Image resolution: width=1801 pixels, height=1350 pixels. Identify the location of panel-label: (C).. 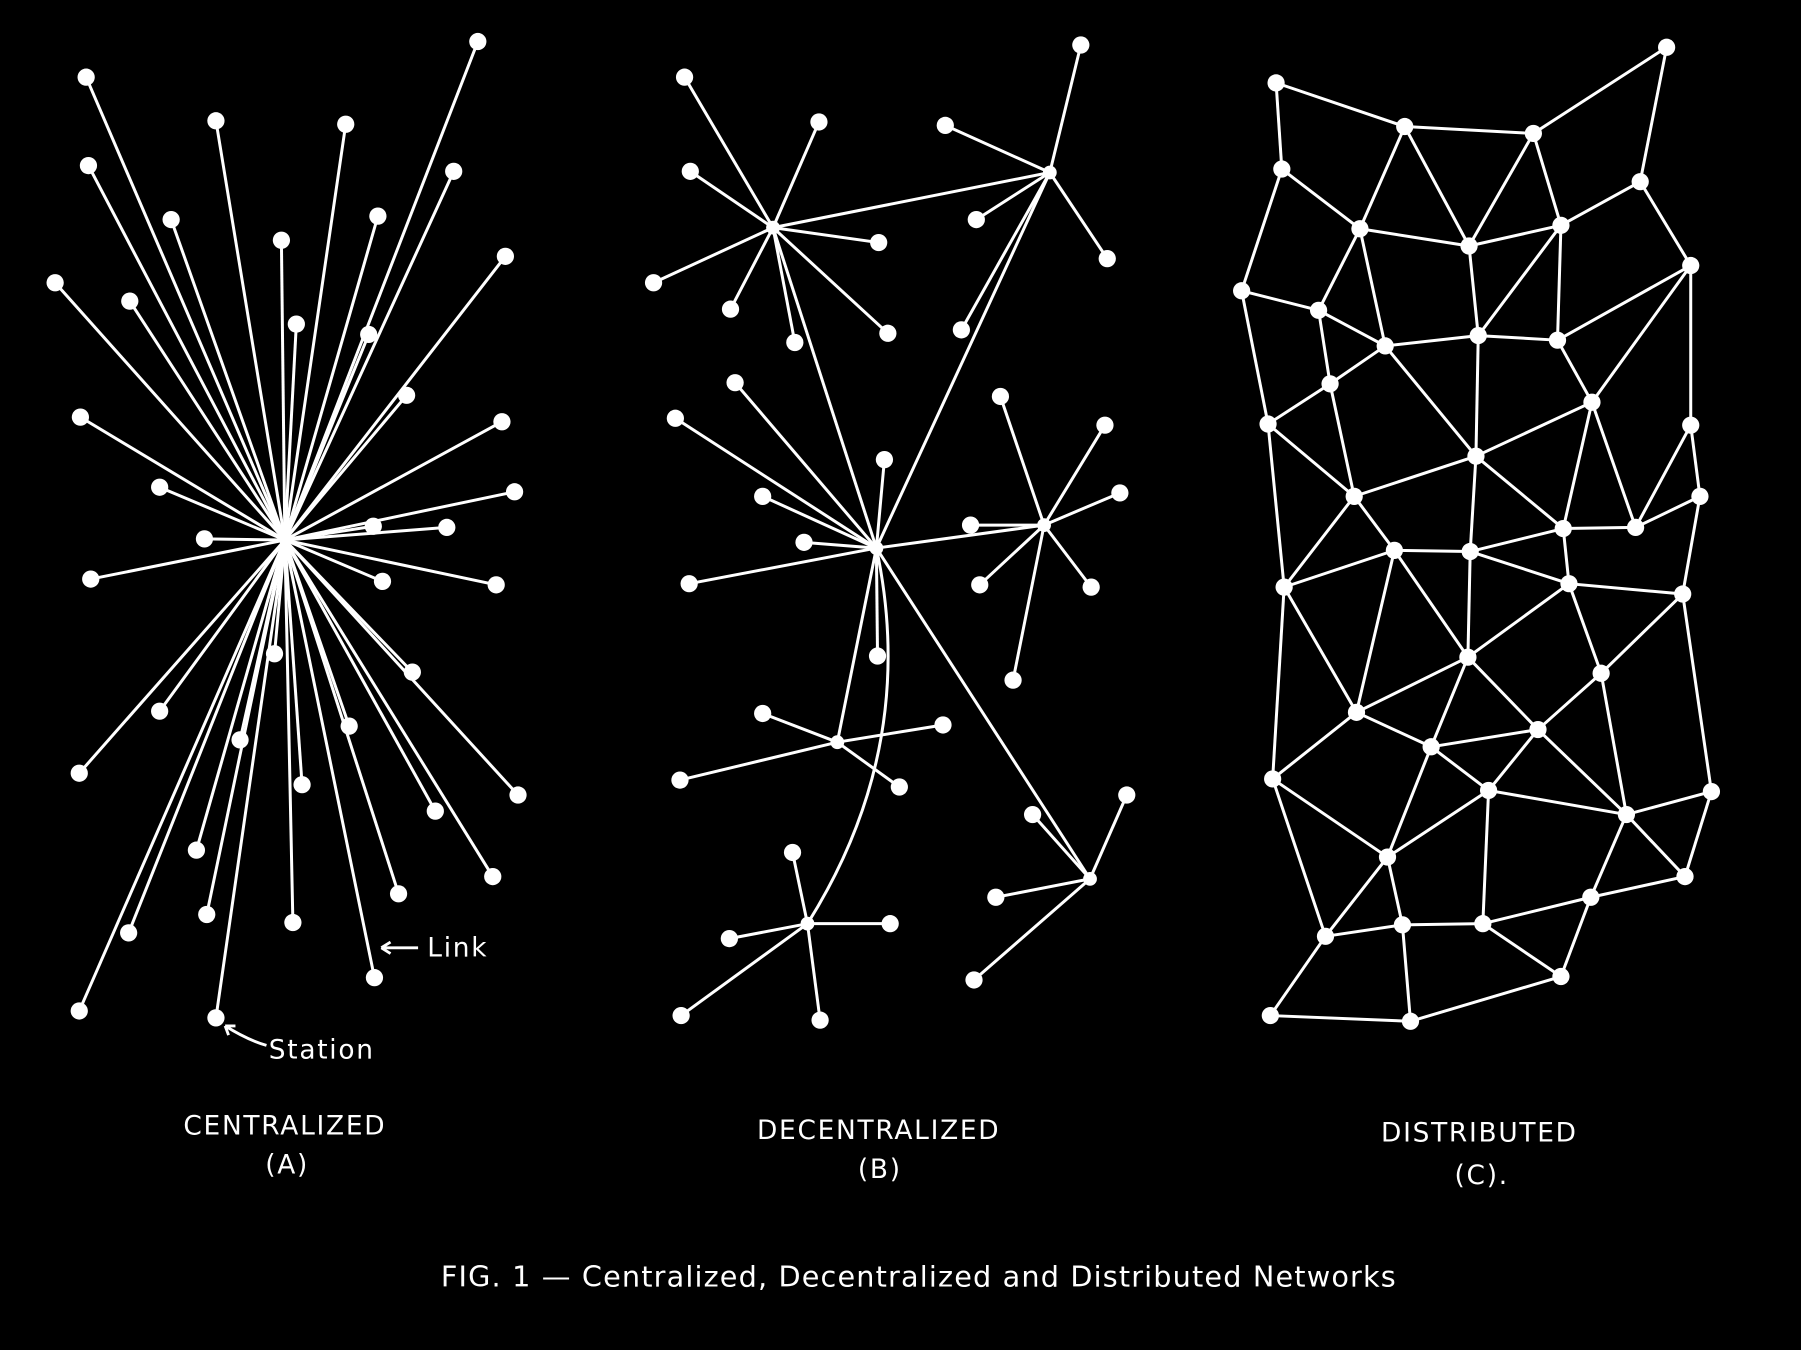
(1482, 1175).